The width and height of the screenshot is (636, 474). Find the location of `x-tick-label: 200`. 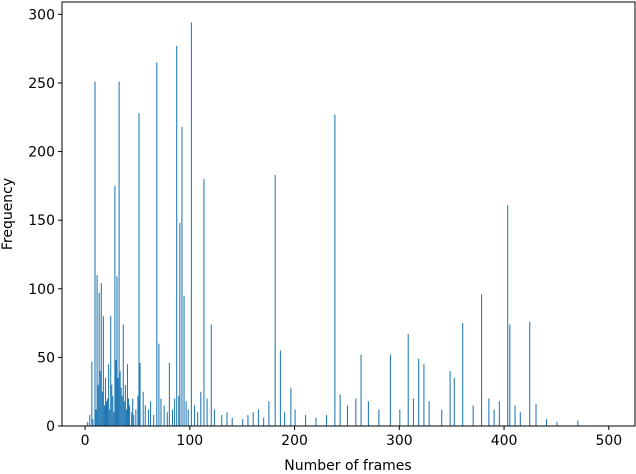

x-tick-label: 200 is located at coordinates (294, 441).